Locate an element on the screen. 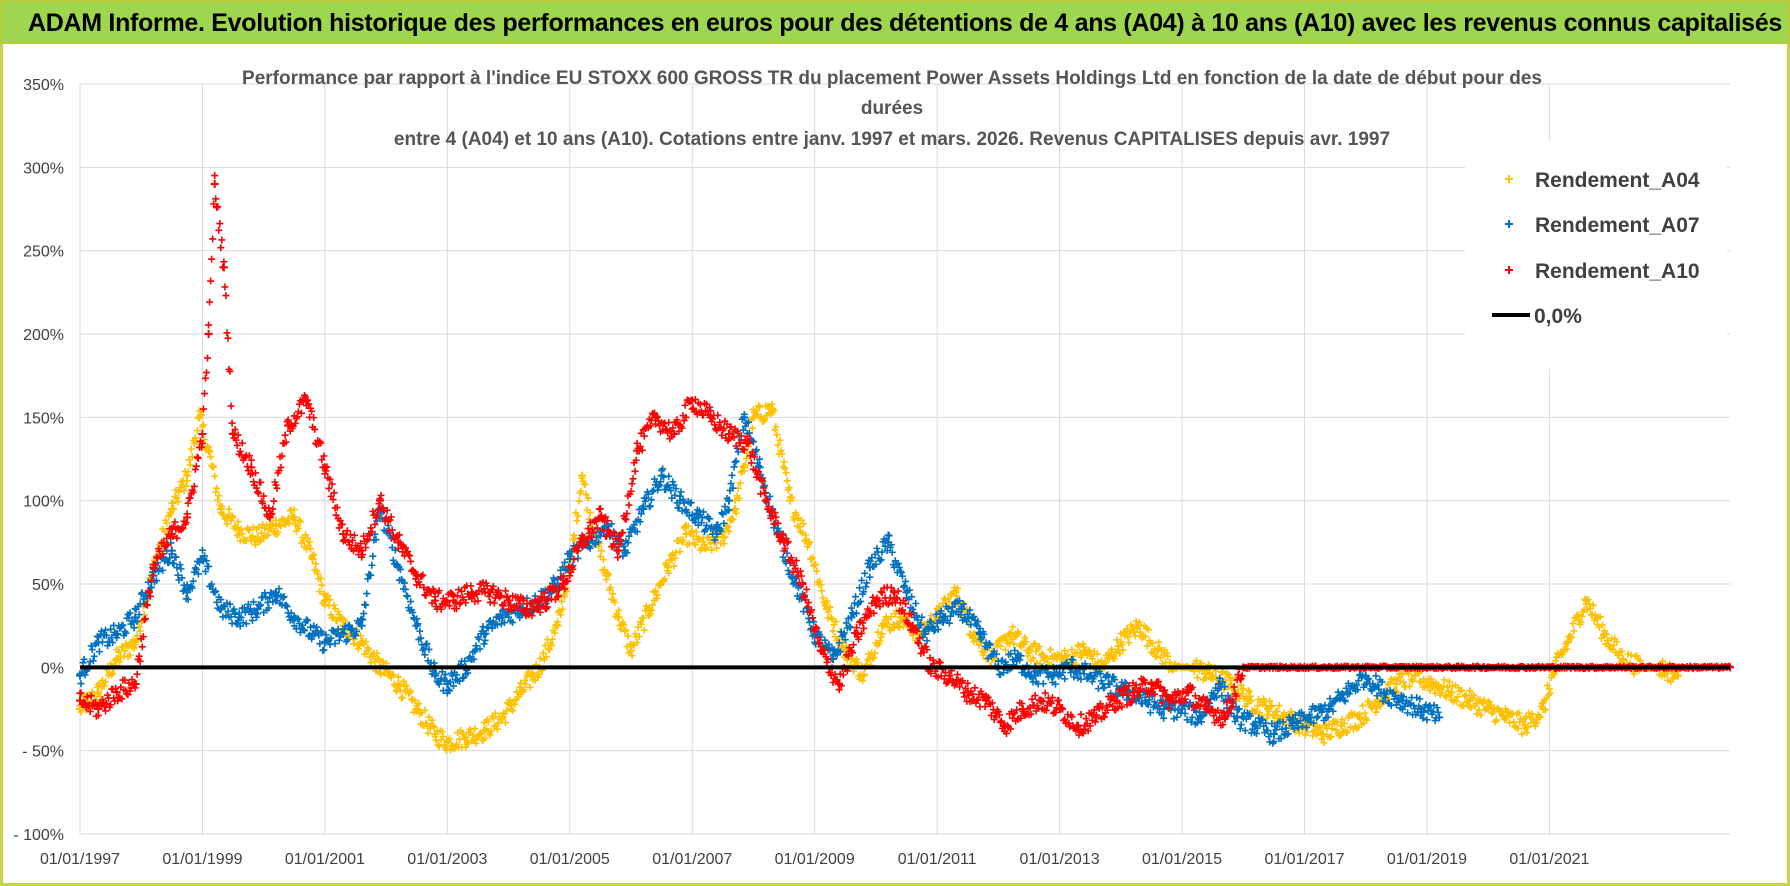 This screenshot has height=886, width=1790. chart-title-line-2: durées is located at coordinates (892, 108).